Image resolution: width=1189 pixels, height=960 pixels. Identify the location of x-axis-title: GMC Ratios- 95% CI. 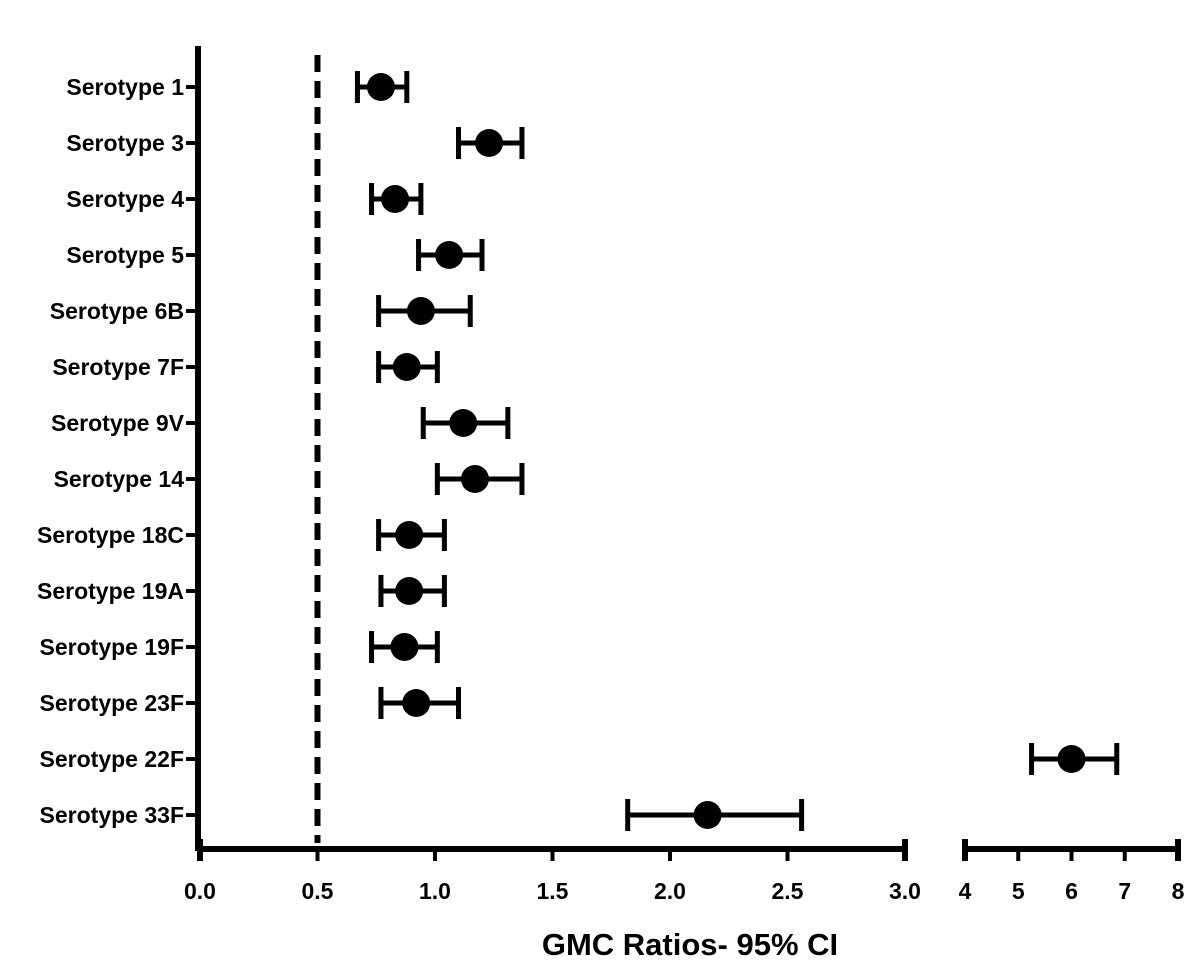
(690, 943).